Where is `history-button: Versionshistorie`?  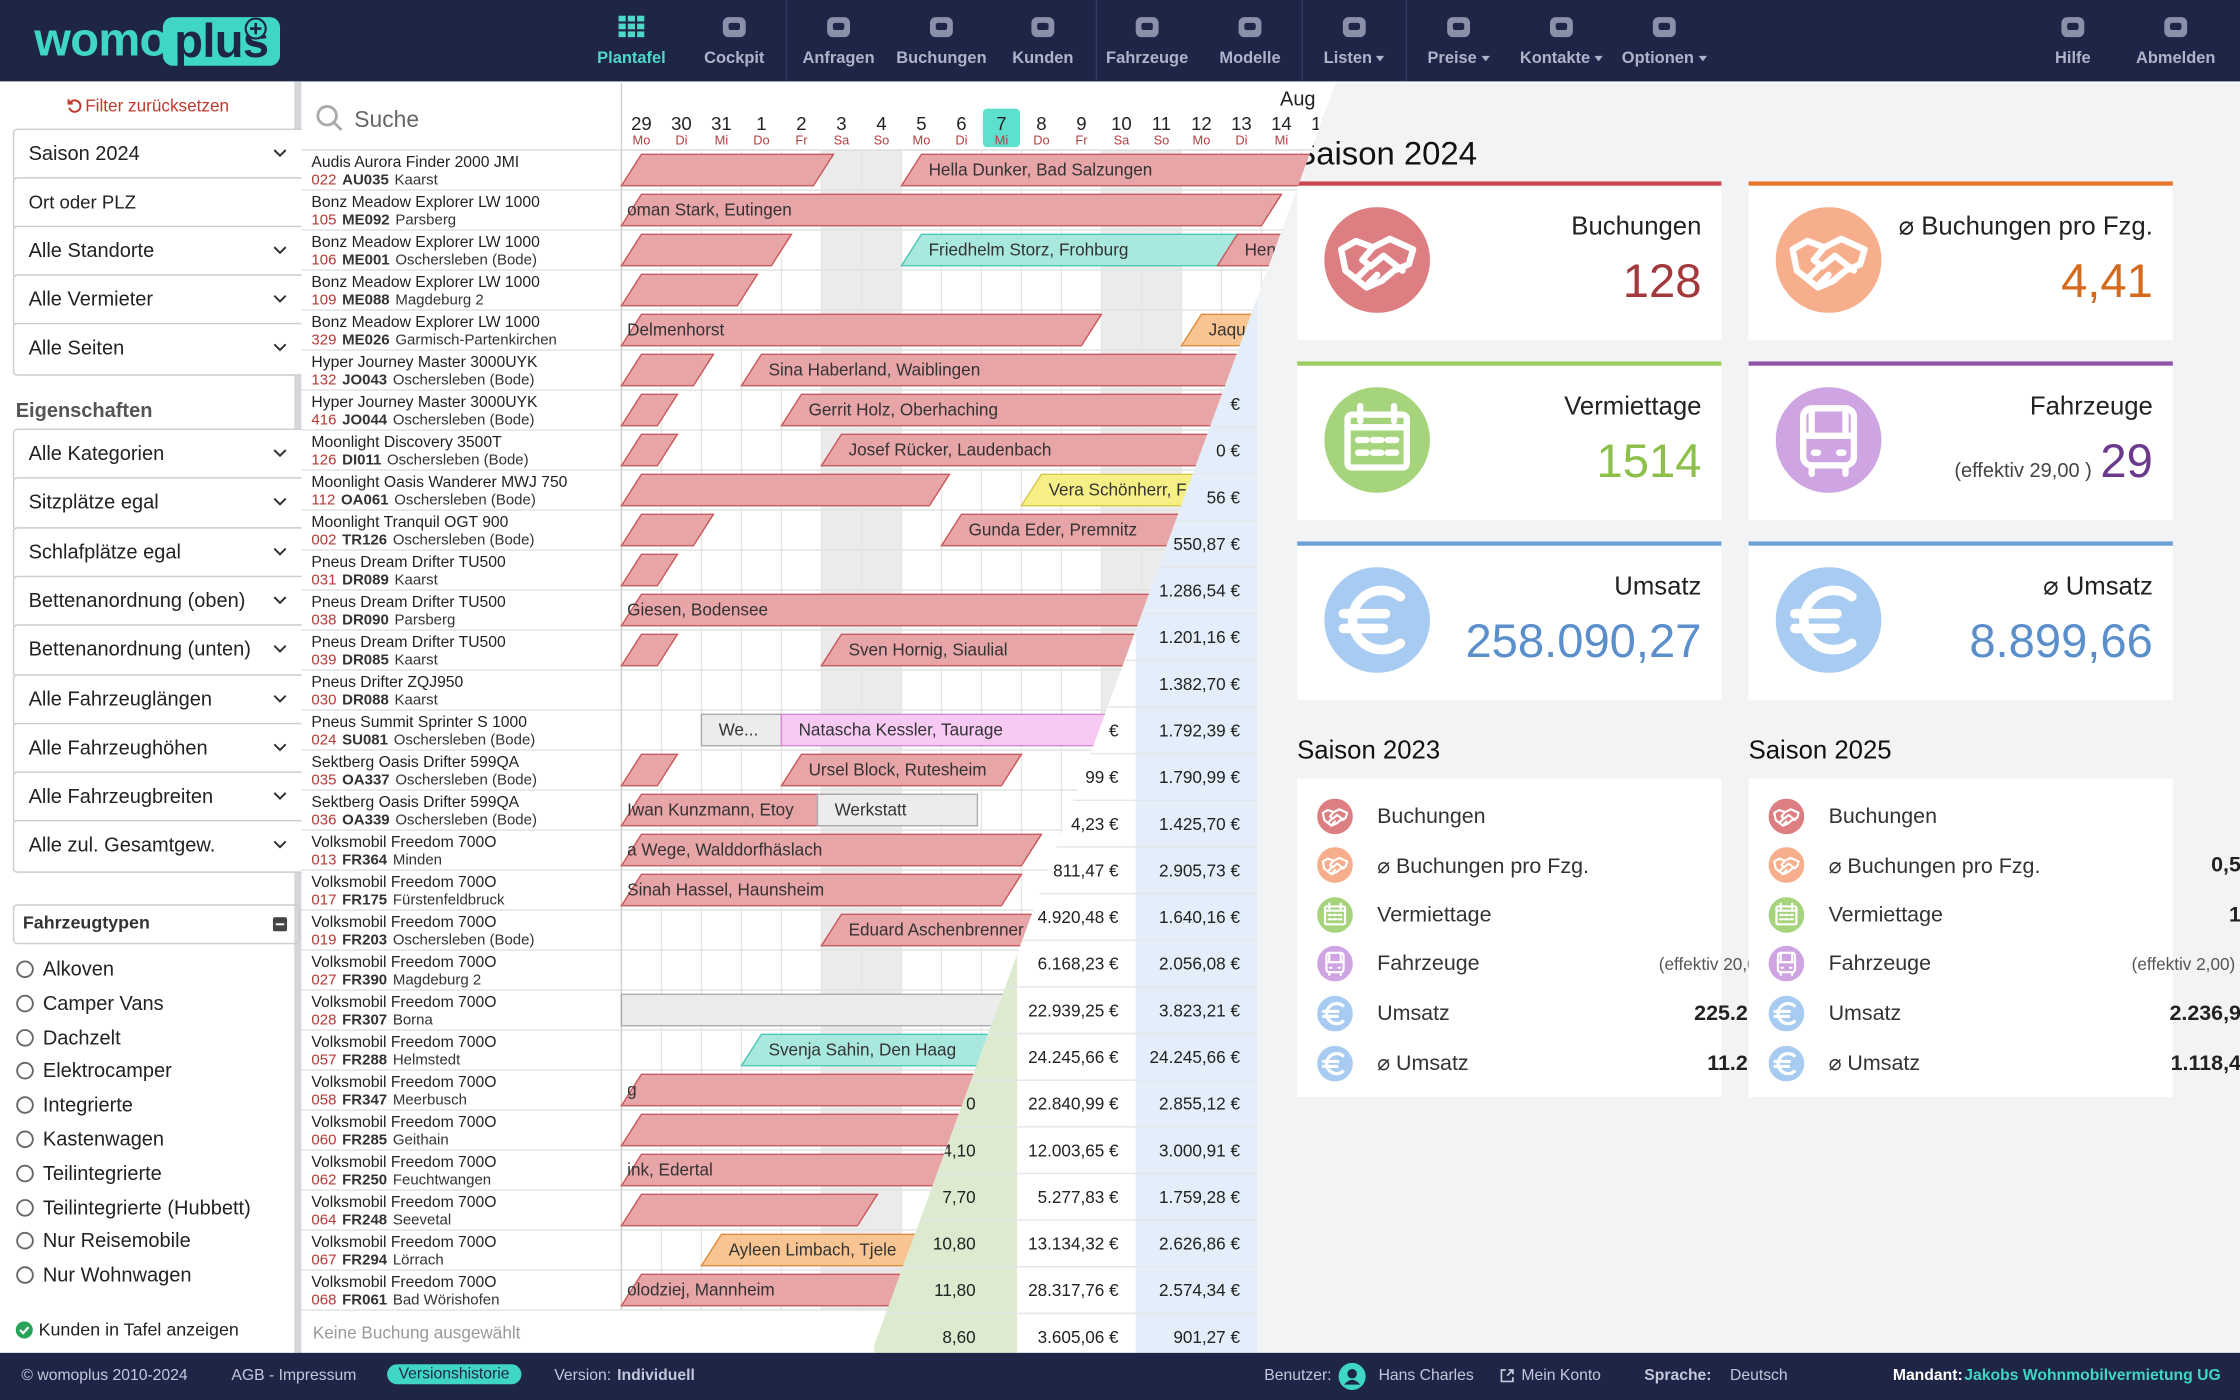
history-button: Versionshistorie is located at coordinates (454, 1374).